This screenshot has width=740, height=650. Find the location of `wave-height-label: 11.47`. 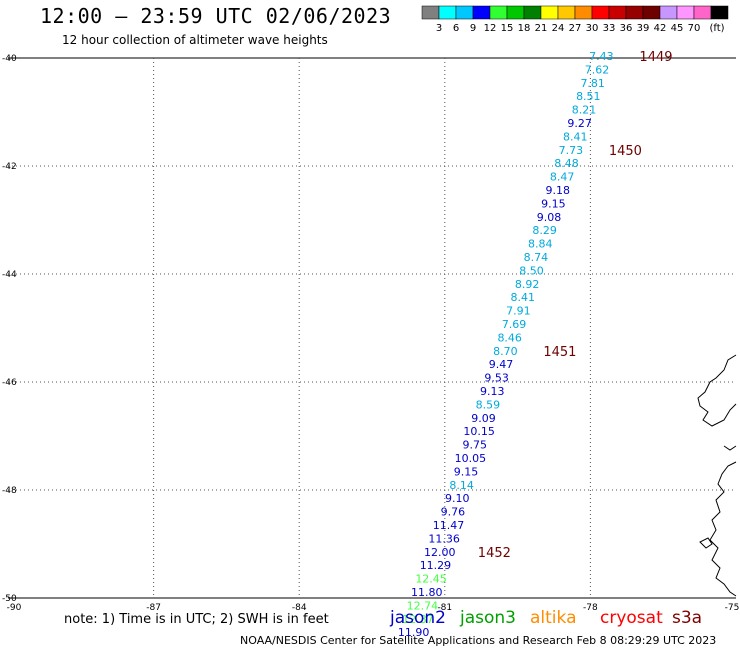

wave-height-label: 11.47 is located at coordinates (449, 525).